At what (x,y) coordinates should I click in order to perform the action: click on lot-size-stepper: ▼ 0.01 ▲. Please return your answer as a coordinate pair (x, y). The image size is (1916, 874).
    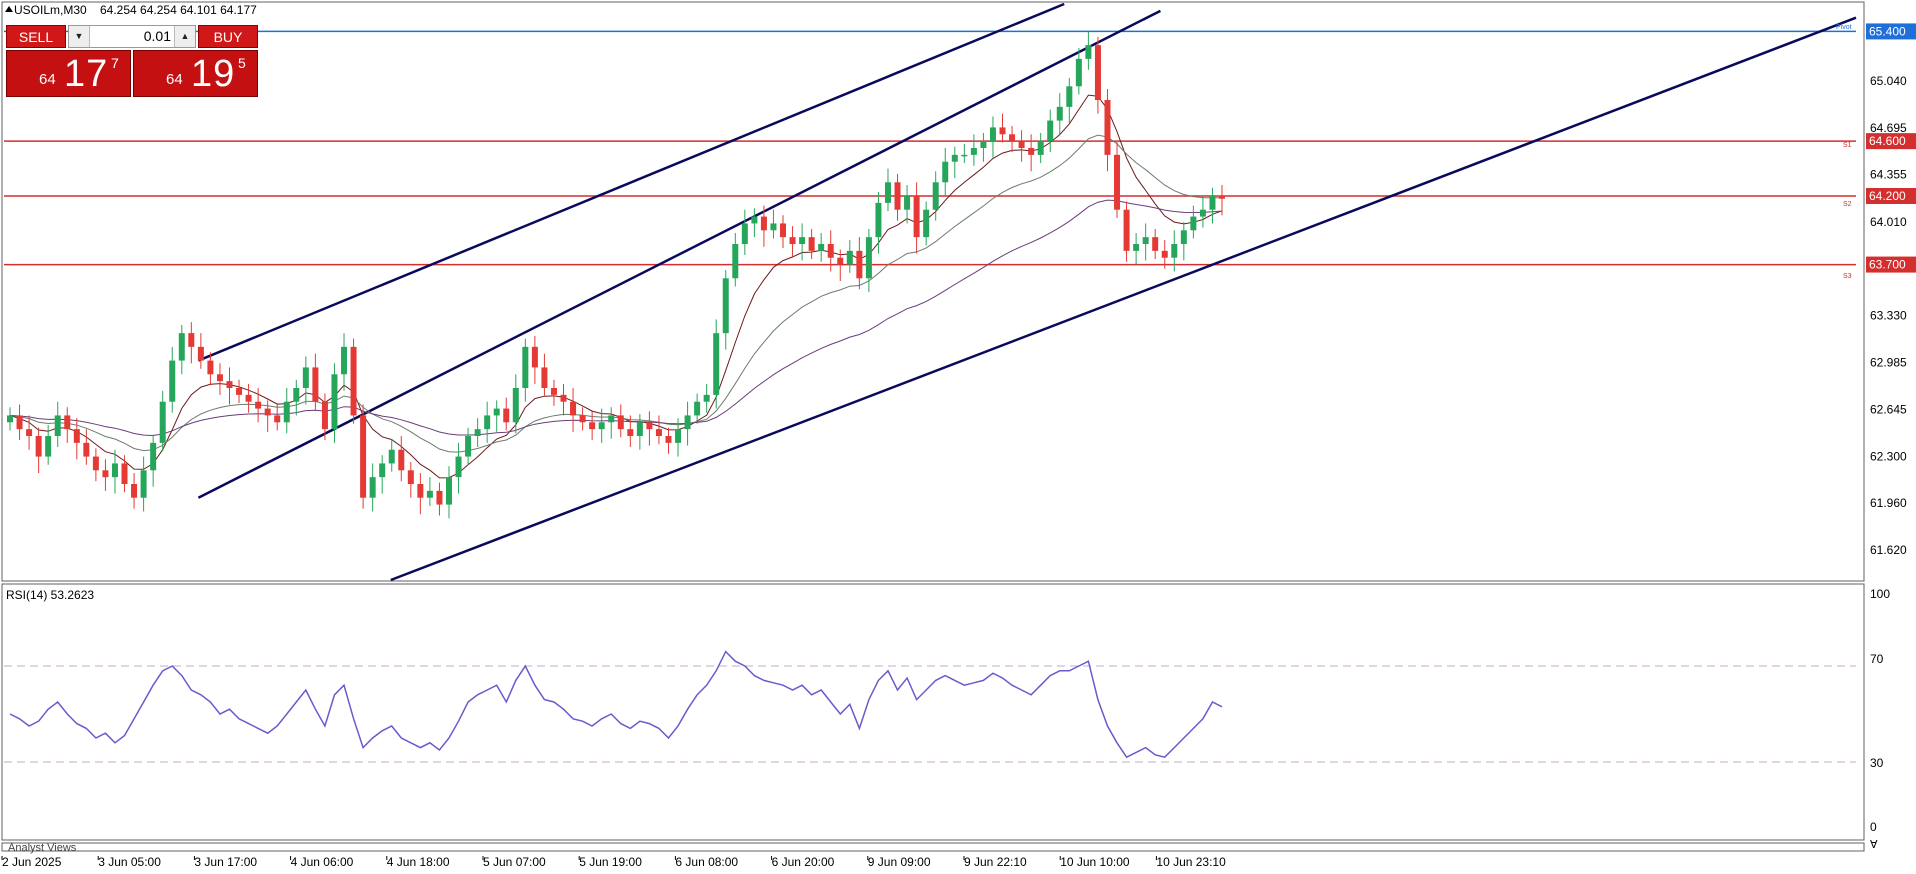
    Looking at the image, I should click on (132, 36).